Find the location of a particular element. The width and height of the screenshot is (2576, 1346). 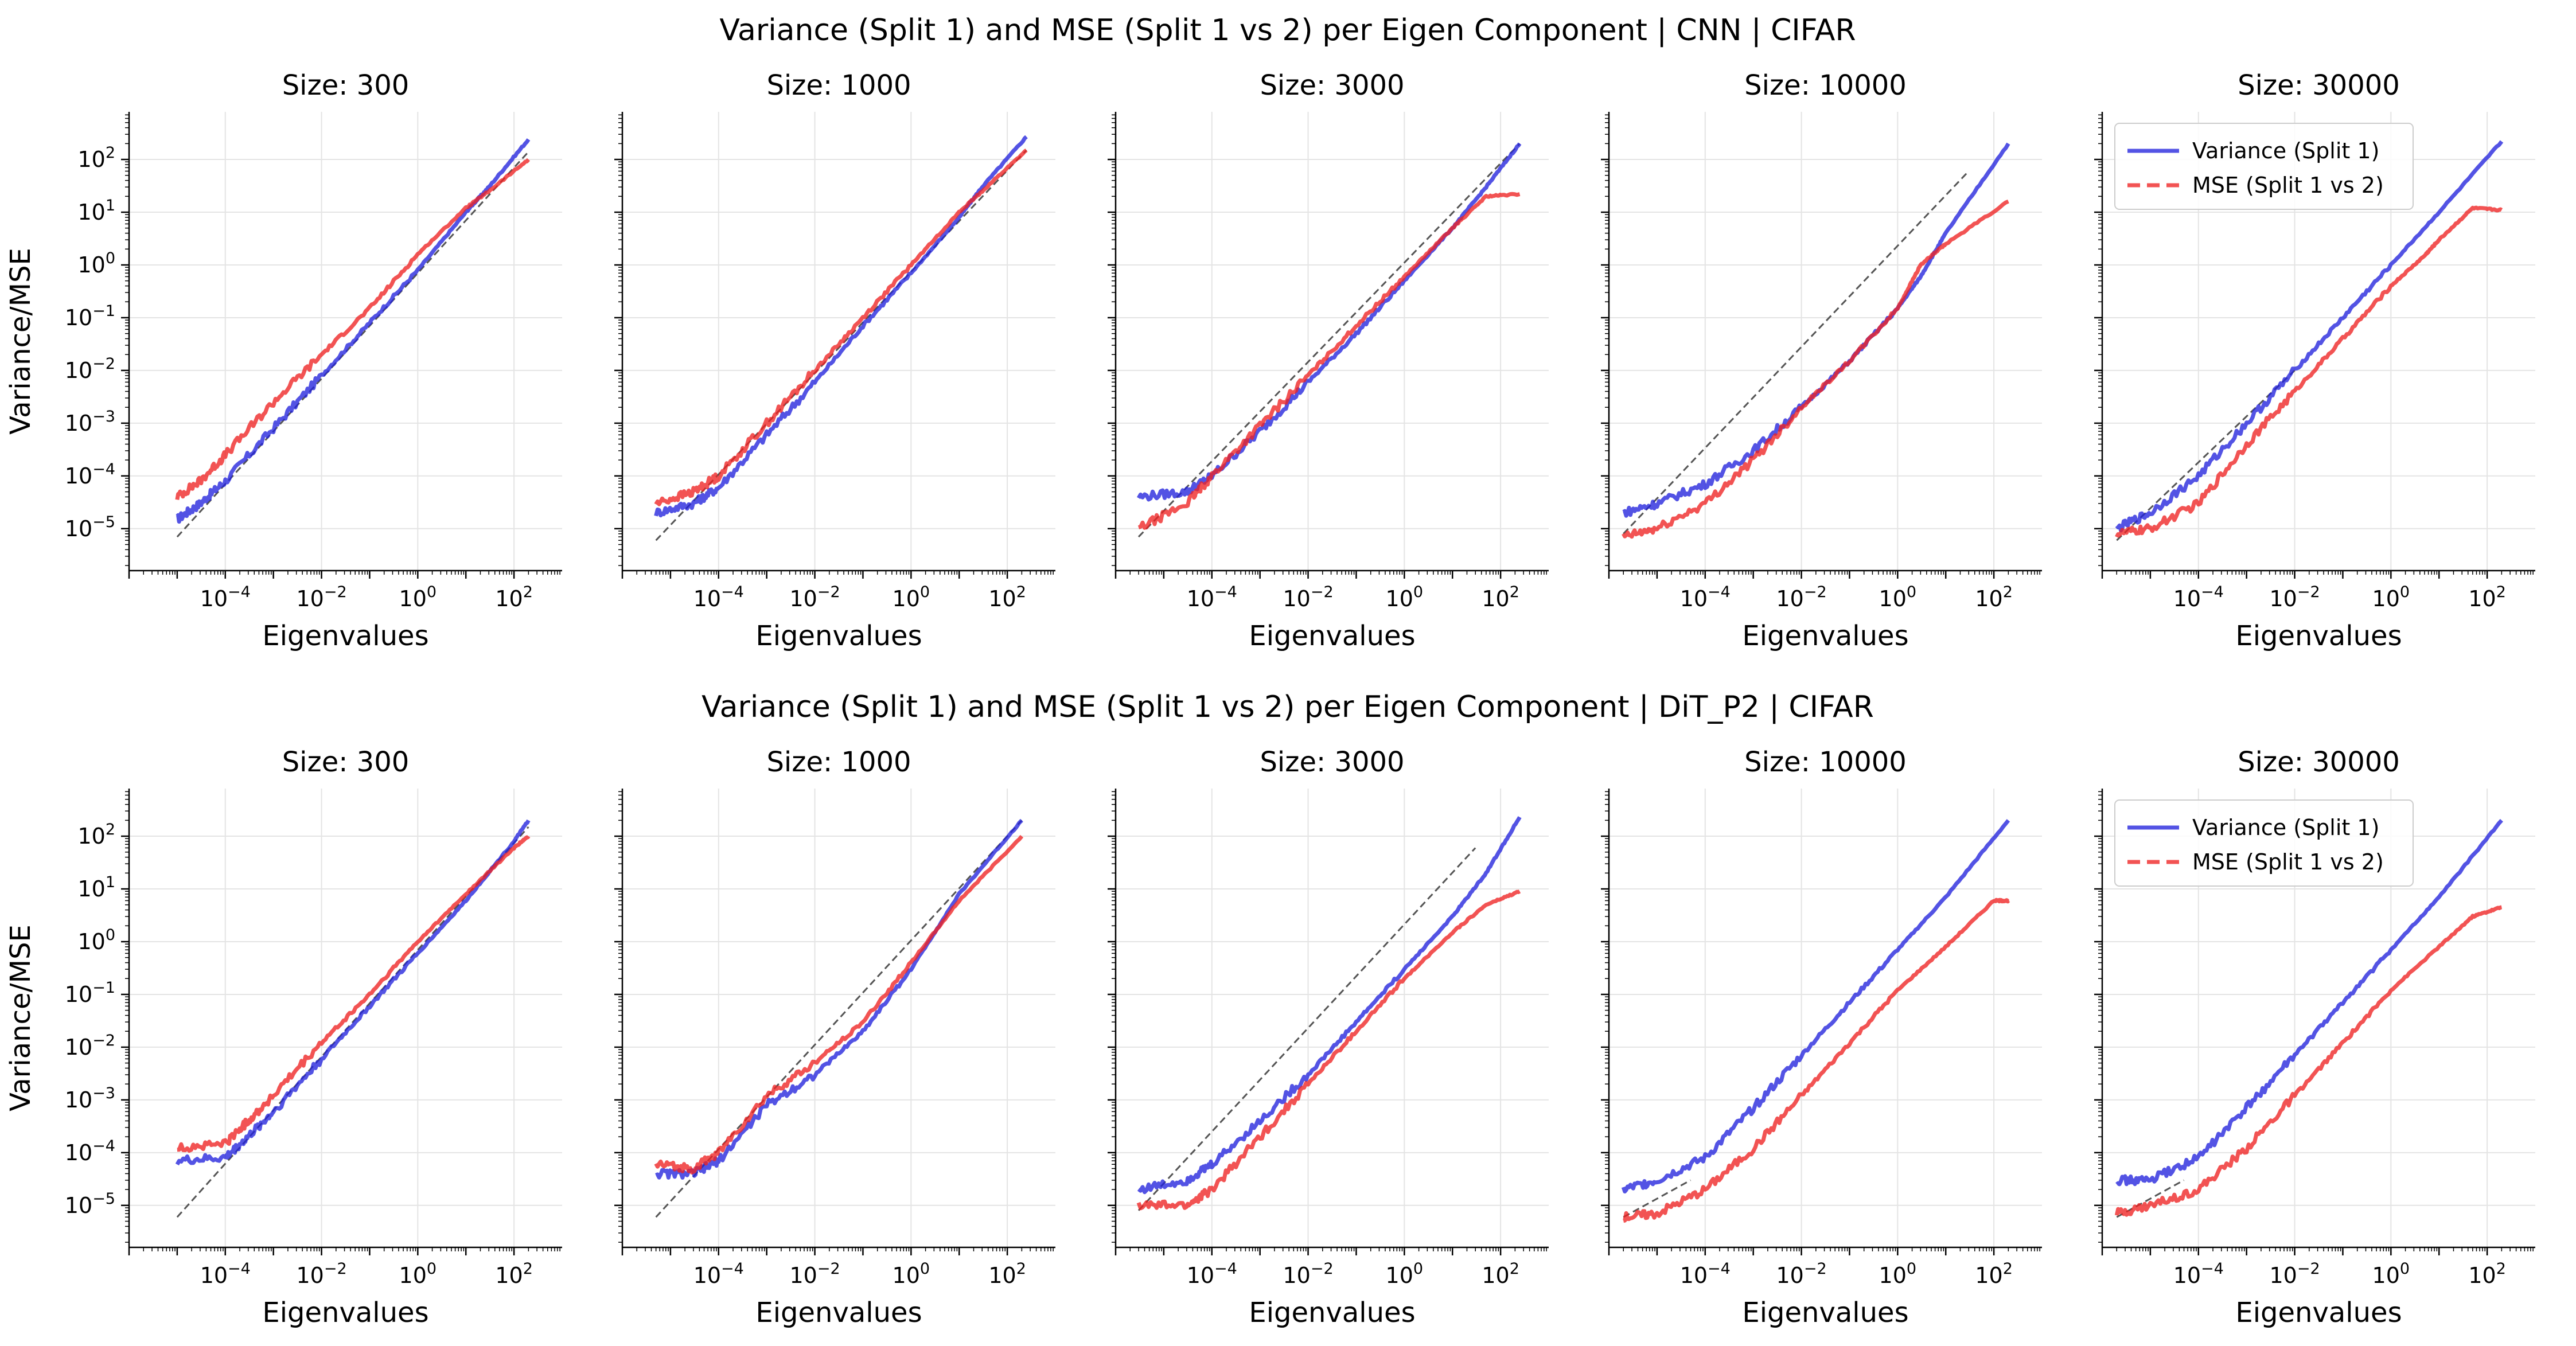

y-tick-label: 10⁻¹ is located at coordinates (90, 316).